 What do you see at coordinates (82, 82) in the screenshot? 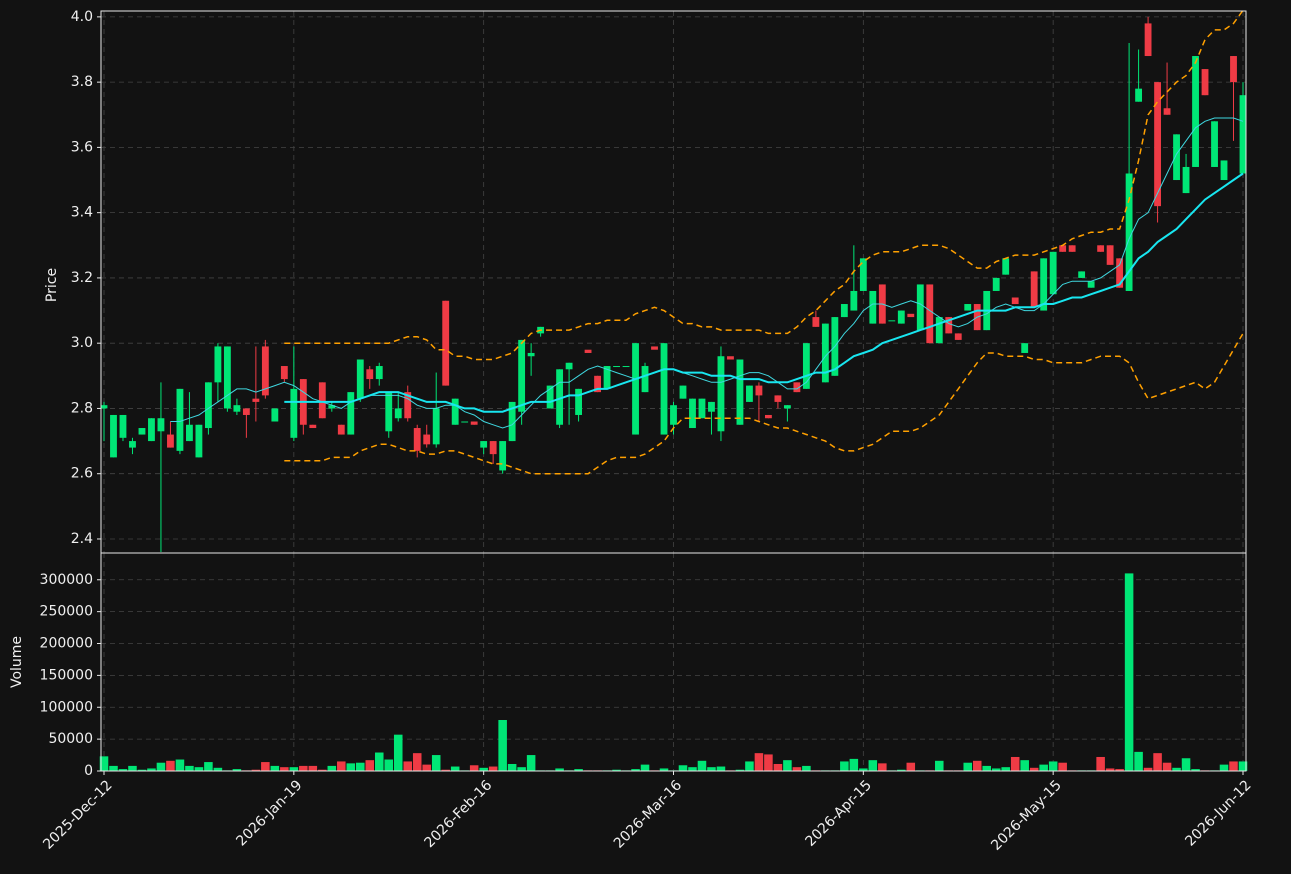
I see `y-tick-label: 3.8` at bounding box center [82, 82].